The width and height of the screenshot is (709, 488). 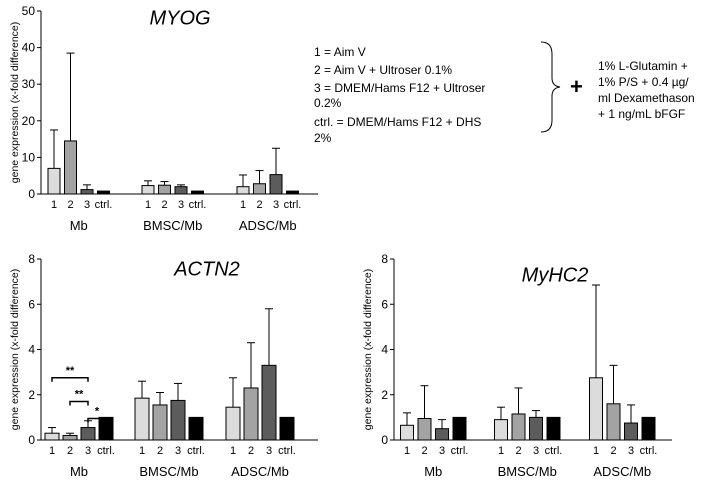 I want to click on legend-brace, so click(x=550, y=87).